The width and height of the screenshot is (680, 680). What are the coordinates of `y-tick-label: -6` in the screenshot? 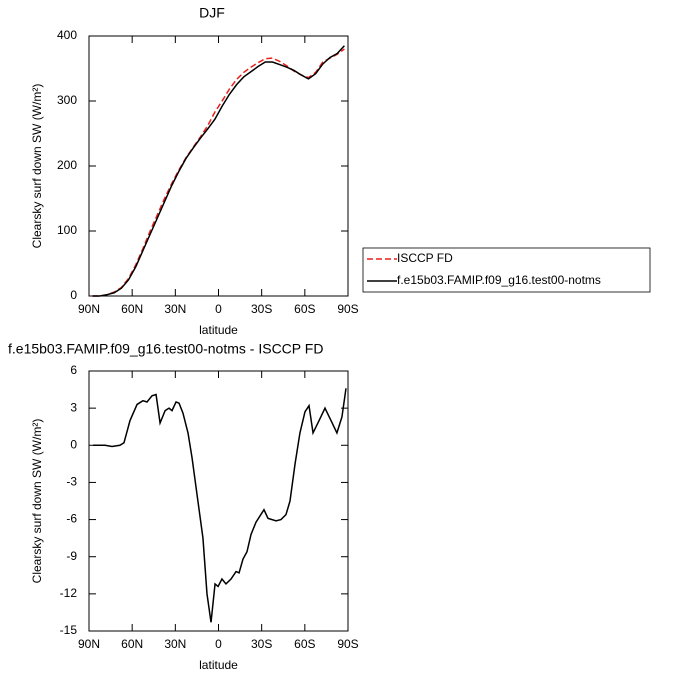 It's located at (71, 519).